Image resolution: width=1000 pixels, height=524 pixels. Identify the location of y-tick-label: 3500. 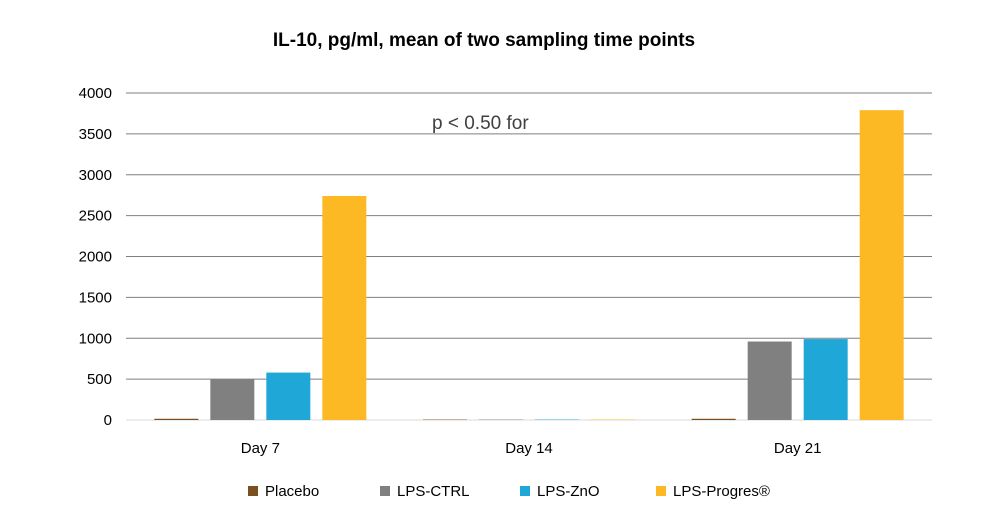
(95, 134).